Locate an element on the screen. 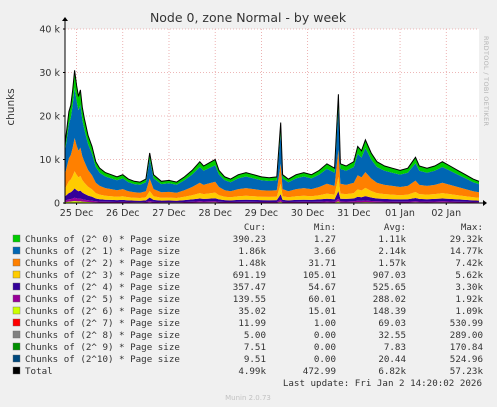  legend-value-min: 105.01 is located at coordinates (319, 275).